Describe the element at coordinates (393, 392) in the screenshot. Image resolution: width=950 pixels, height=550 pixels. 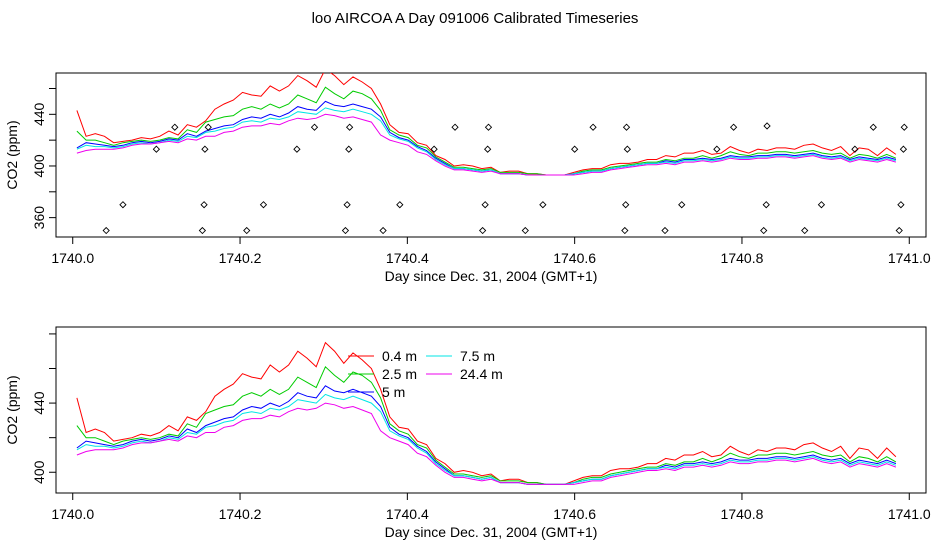
I see `legend-label: 5 m` at that location.